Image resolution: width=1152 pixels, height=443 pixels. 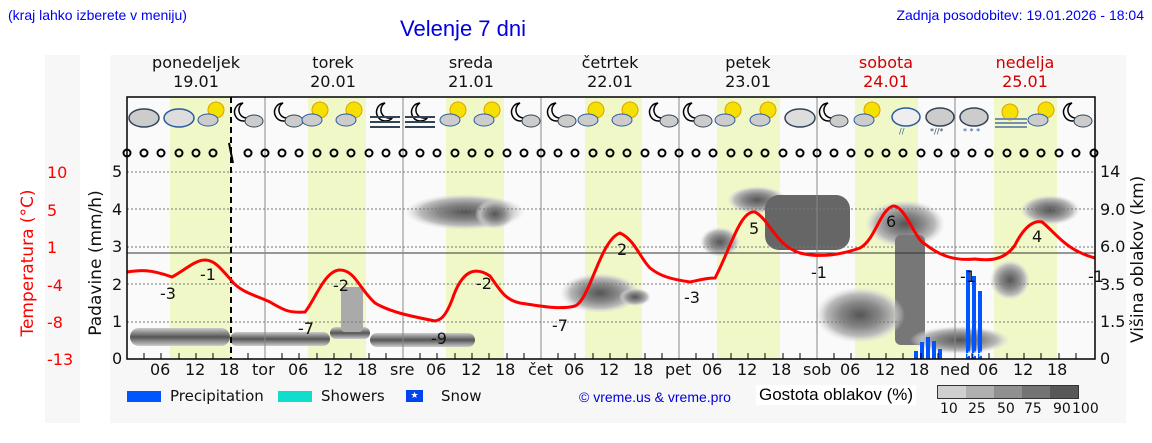 I want to click on density-tick: 50, so click(x=1006, y=409).